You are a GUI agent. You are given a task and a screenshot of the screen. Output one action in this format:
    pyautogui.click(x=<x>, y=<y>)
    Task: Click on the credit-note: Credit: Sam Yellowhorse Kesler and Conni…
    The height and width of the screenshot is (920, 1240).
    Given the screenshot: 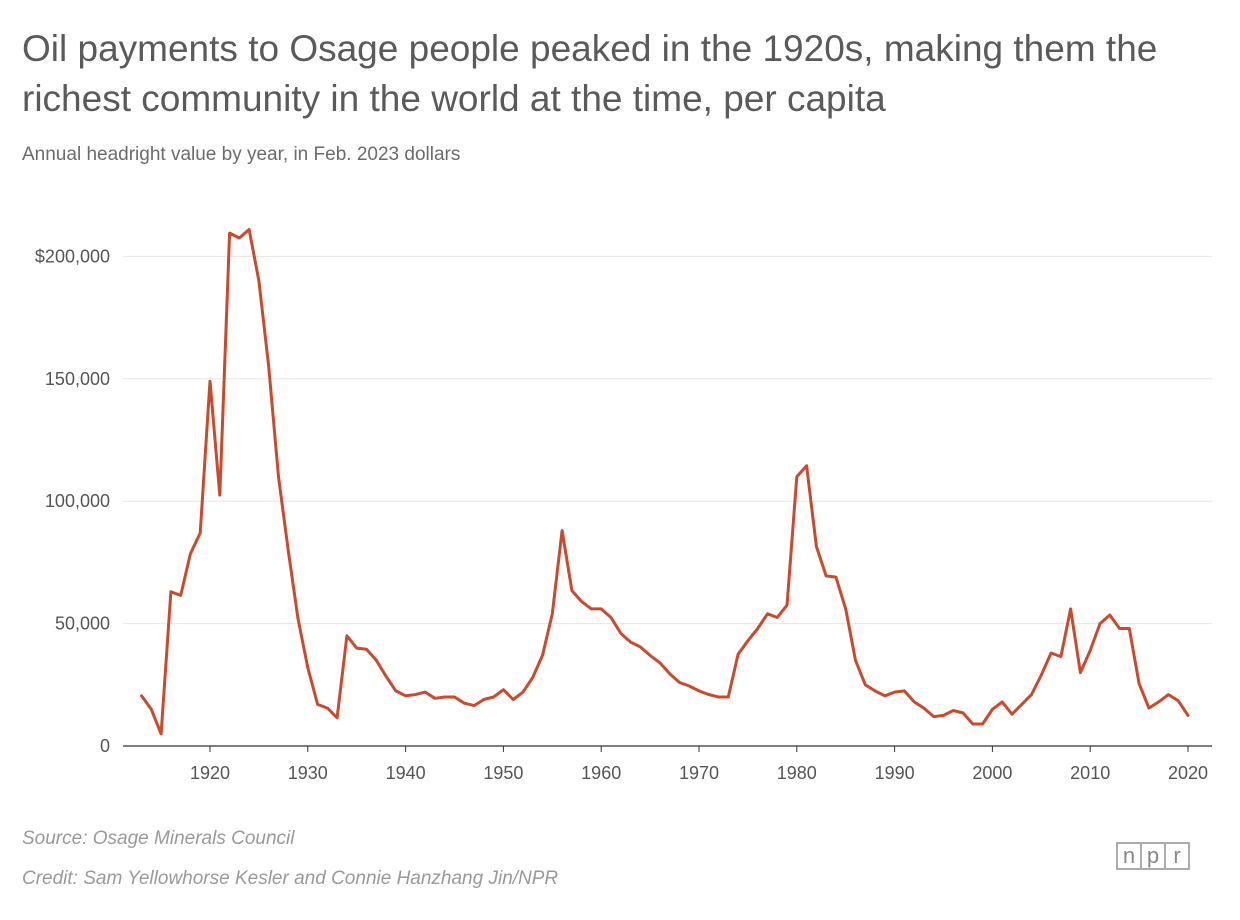 What is the action you would take?
    pyautogui.click(x=290, y=878)
    